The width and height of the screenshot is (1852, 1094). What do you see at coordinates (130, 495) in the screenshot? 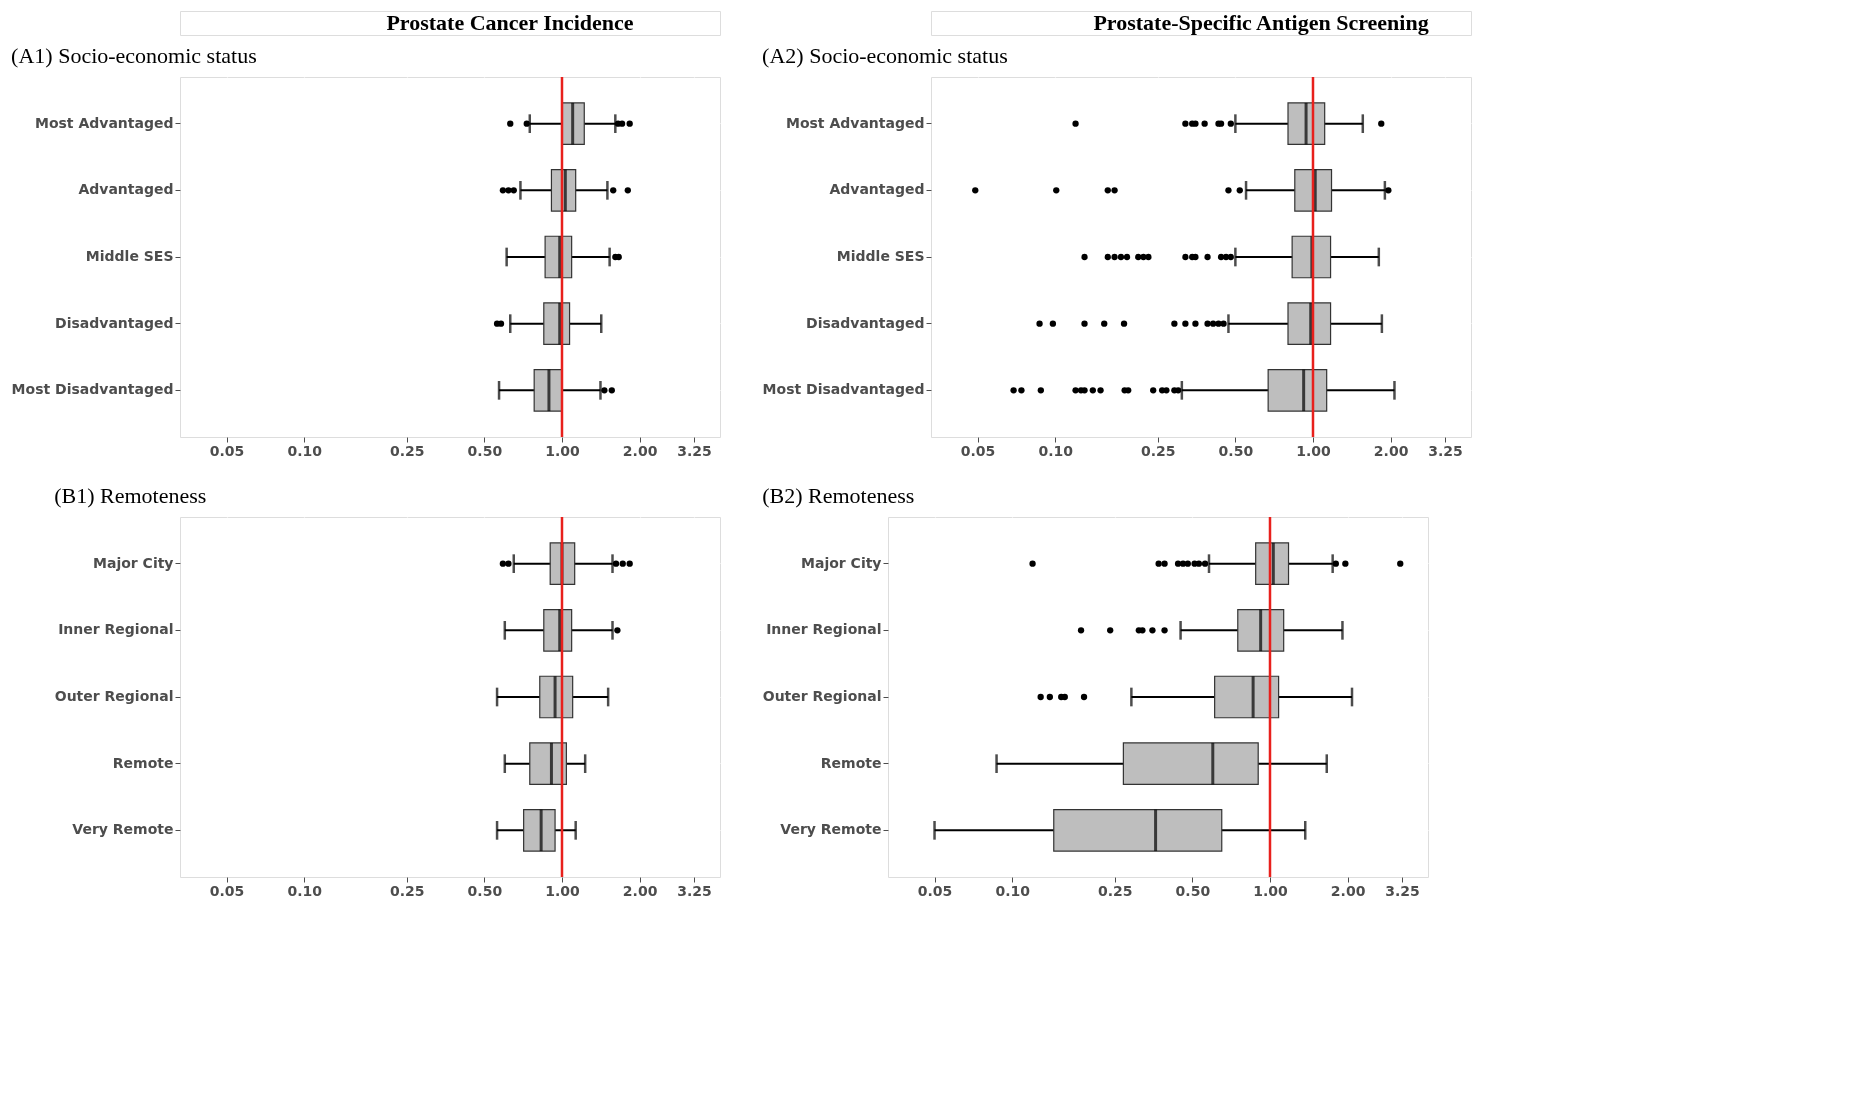
I see `chart-title: (B1) Remoteness` at bounding box center [130, 495].